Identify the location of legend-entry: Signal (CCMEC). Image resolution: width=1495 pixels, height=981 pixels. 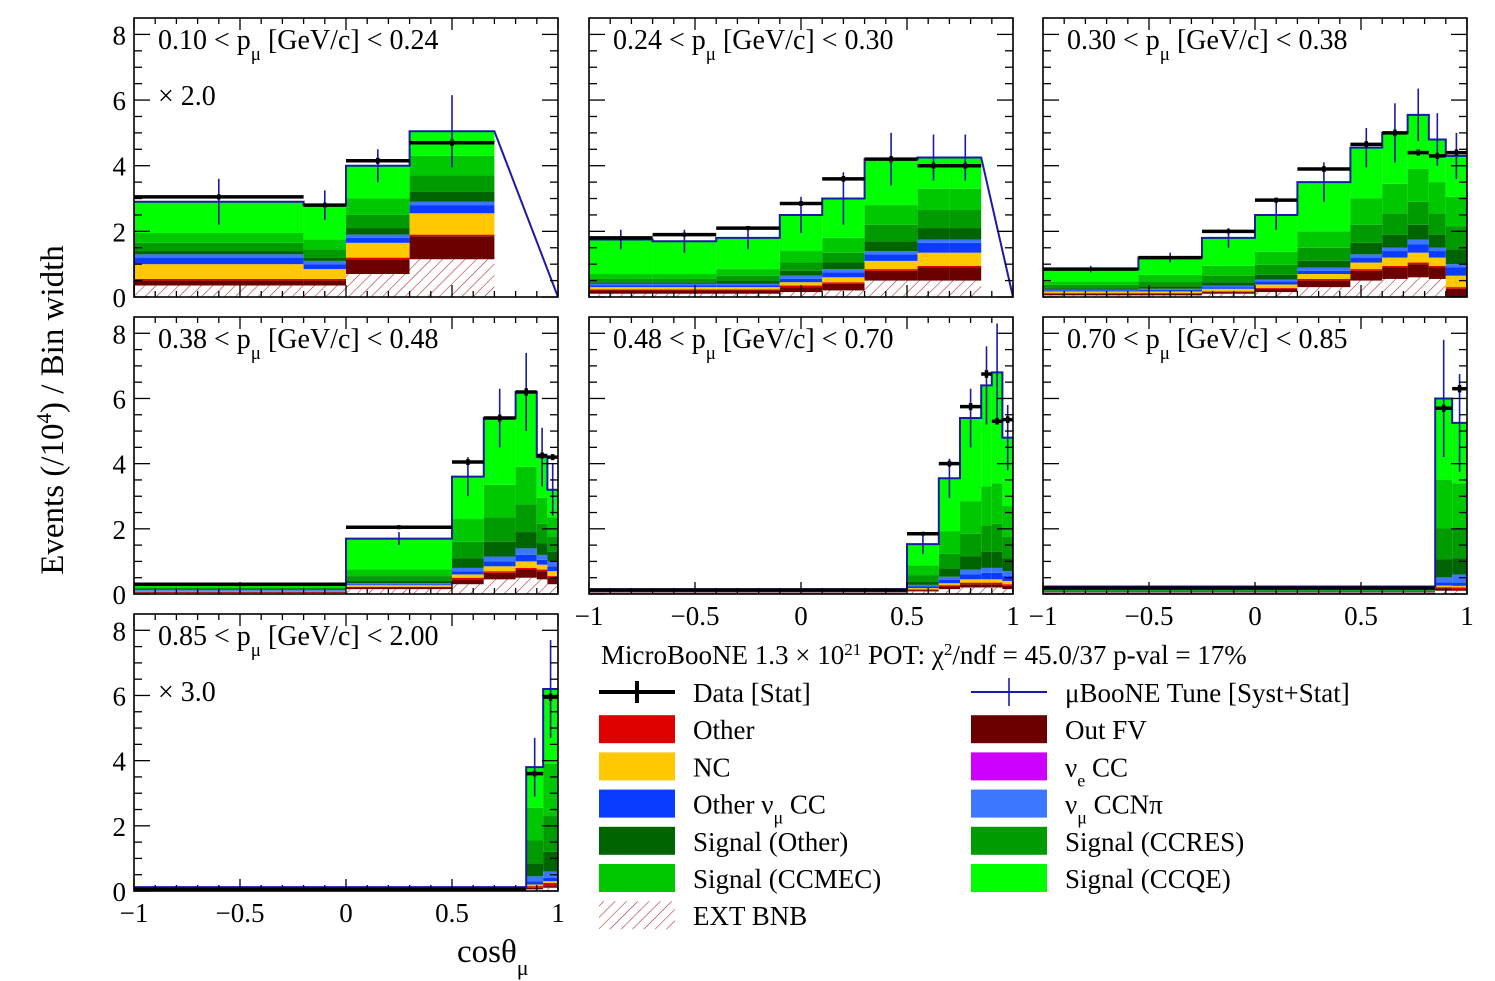
(740, 879).